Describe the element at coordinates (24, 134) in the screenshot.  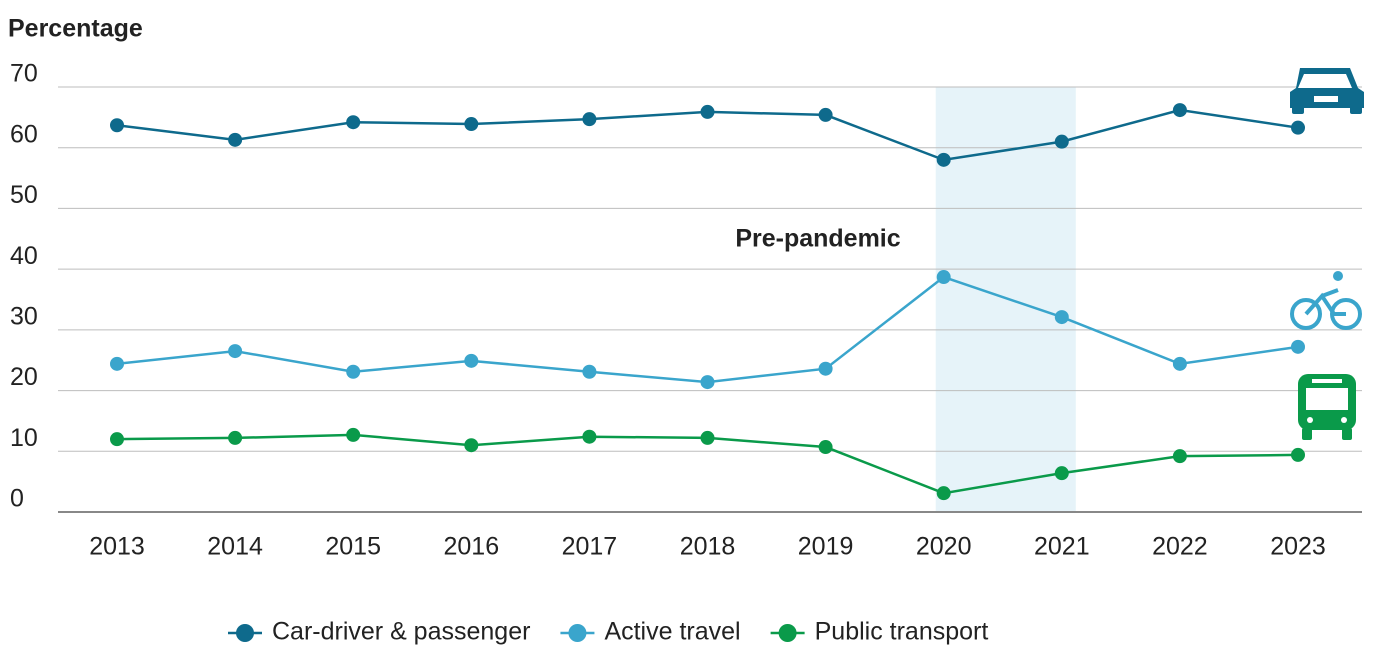
I see `y-tick-label: 60` at that location.